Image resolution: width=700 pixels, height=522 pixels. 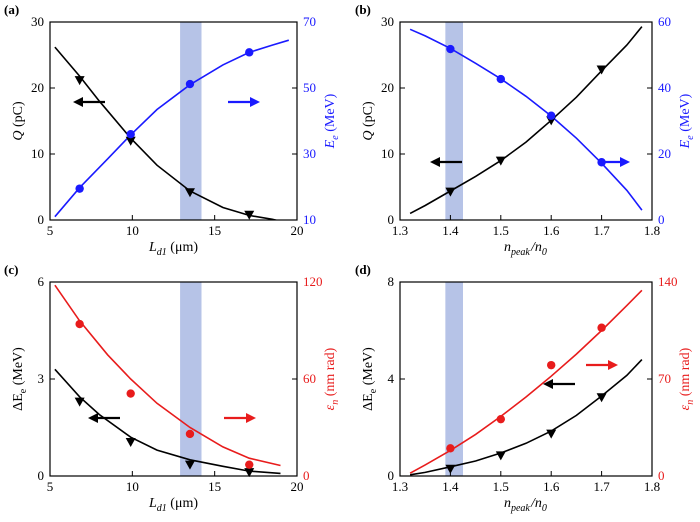 I want to click on panel-label: (a), so click(x=11, y=9).